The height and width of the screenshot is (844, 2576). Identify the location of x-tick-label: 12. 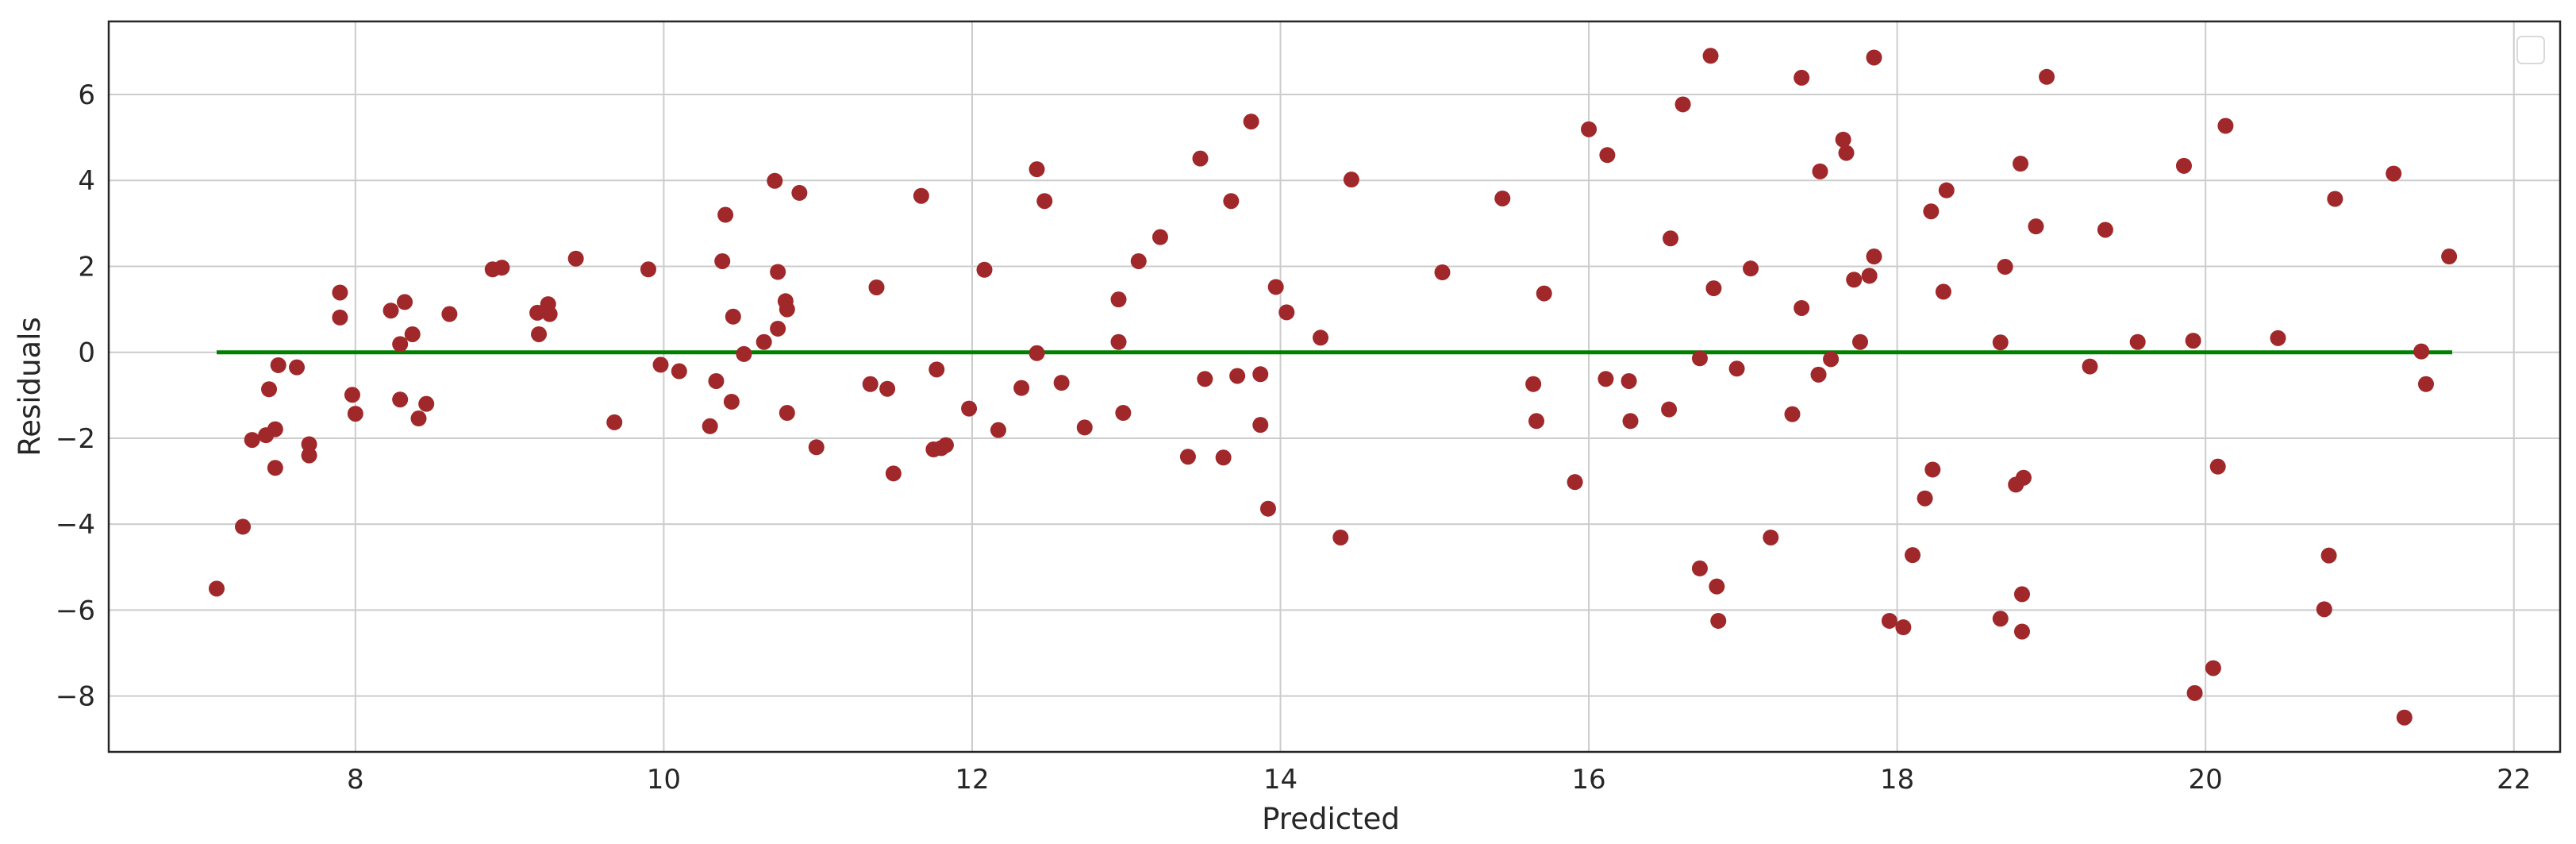
(972, 780).